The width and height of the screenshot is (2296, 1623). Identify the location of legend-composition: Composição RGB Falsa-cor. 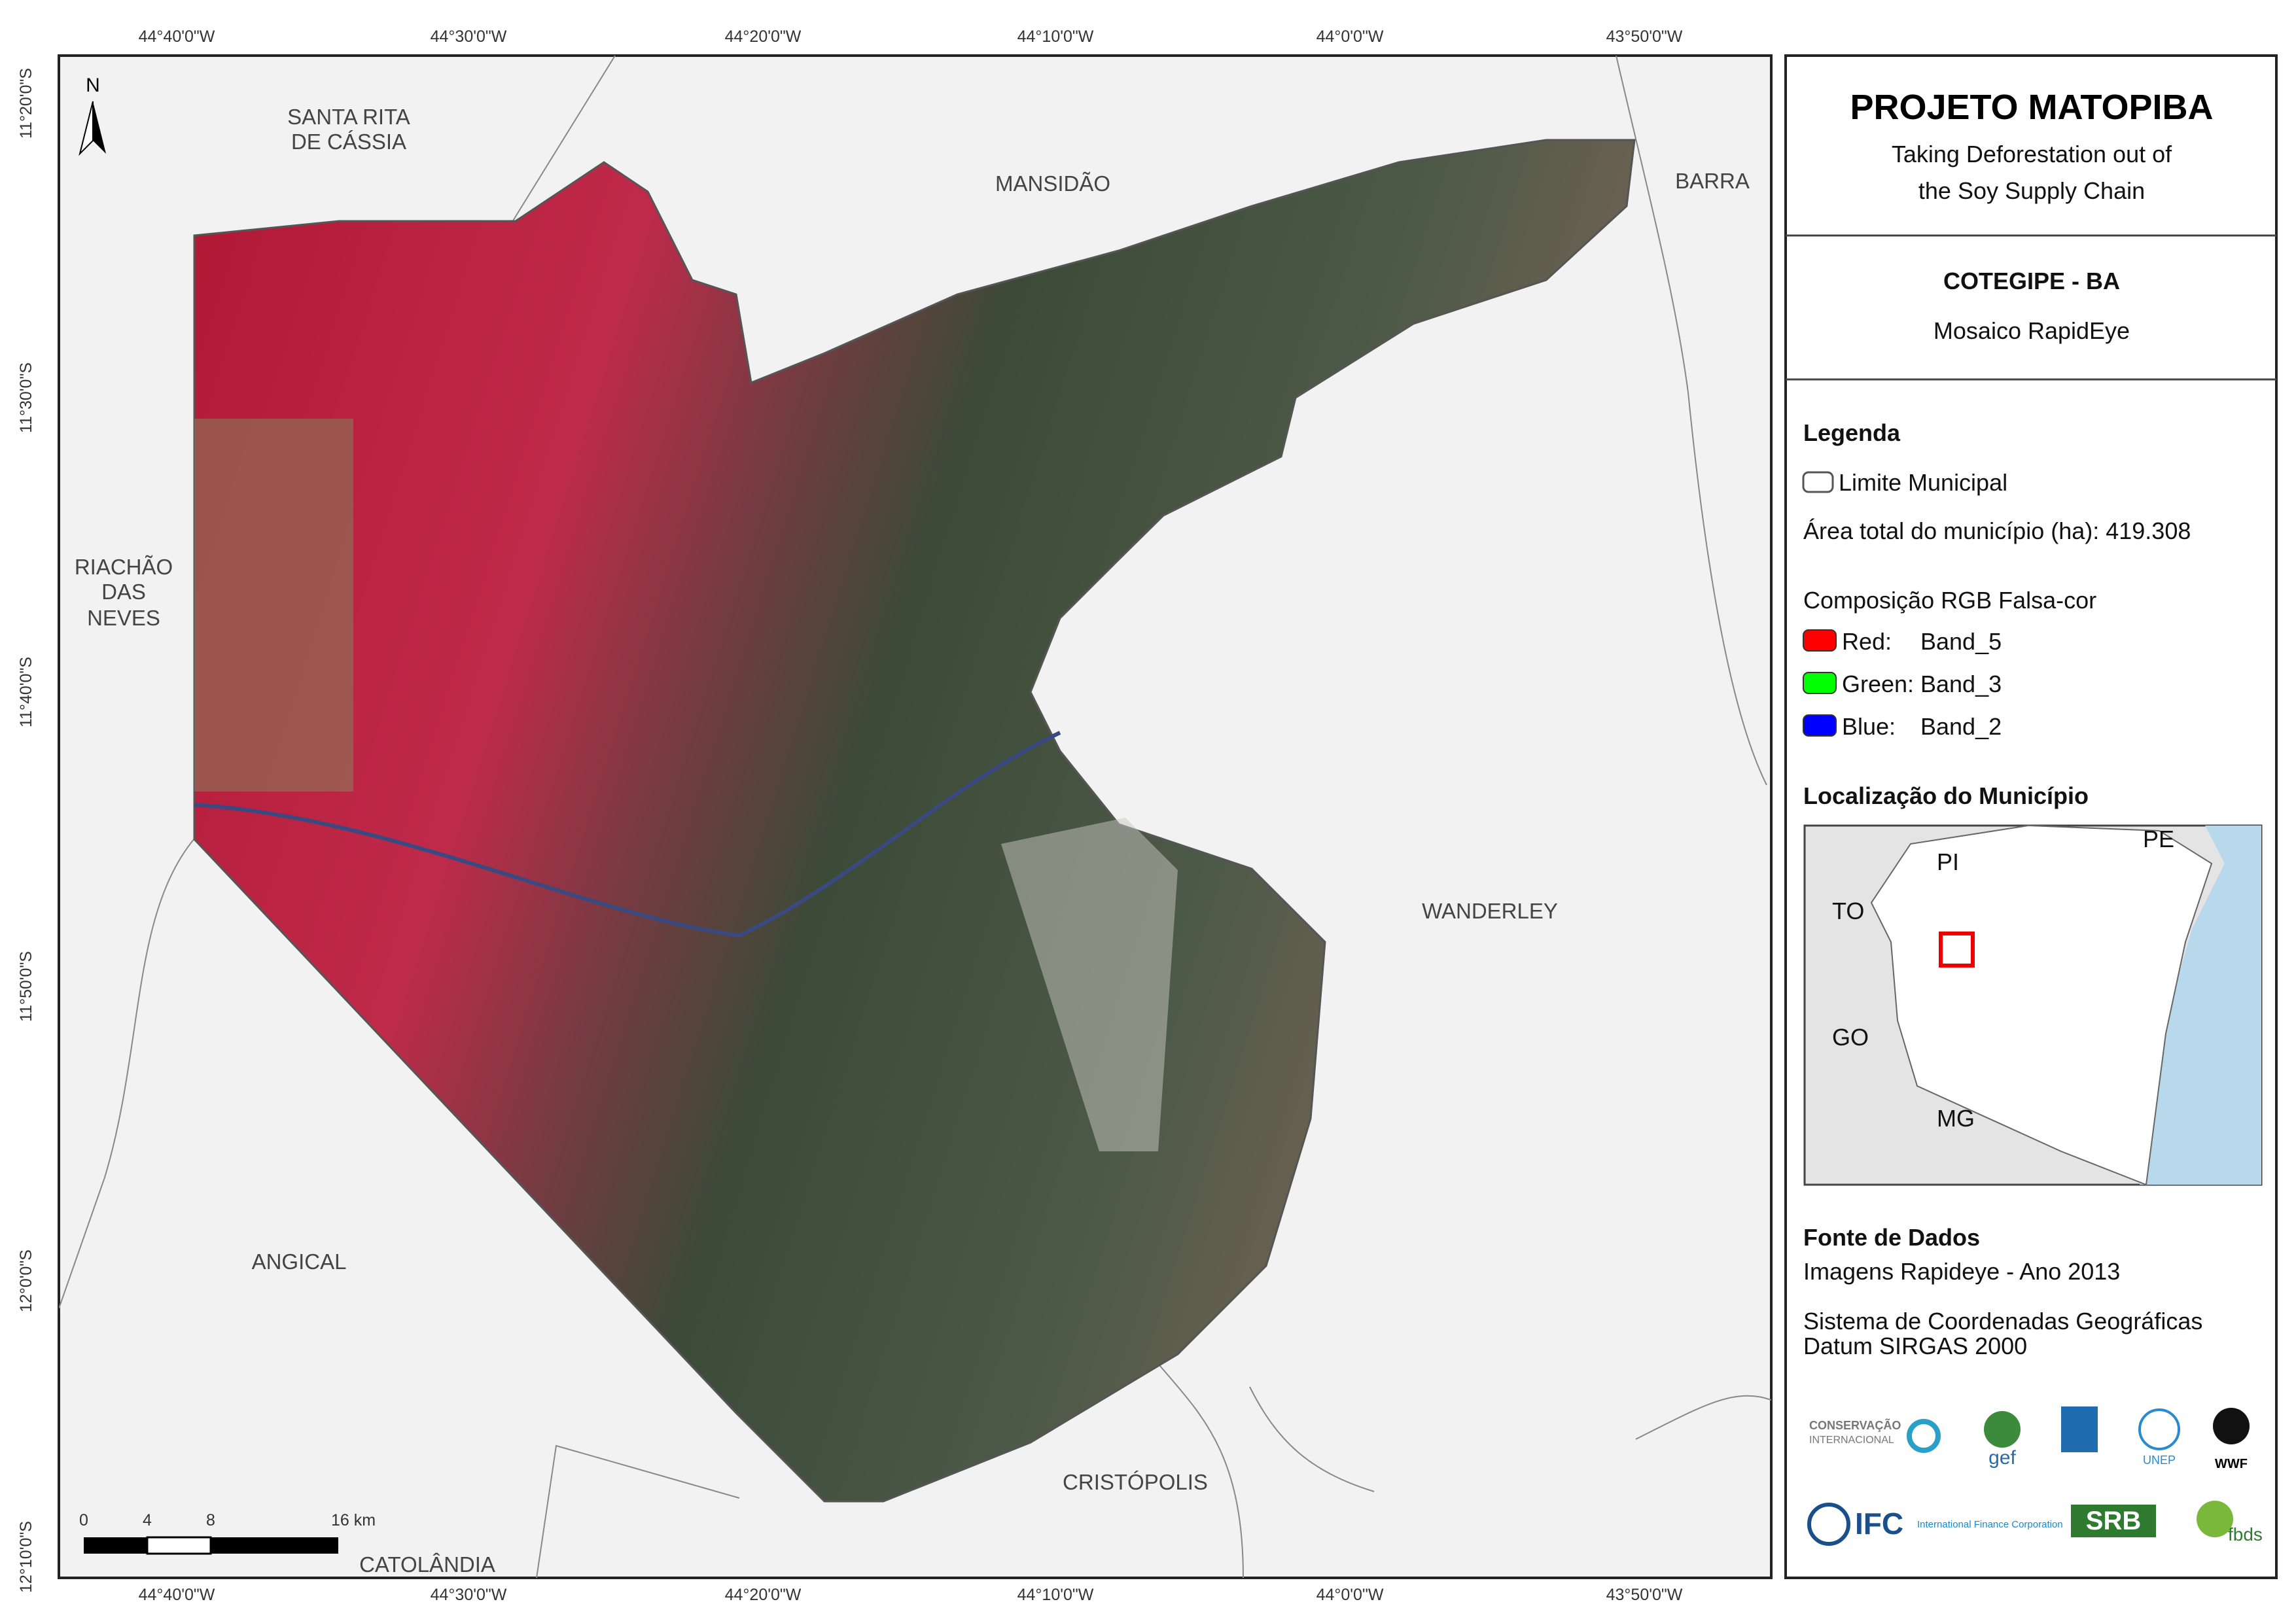
(1949, 601).